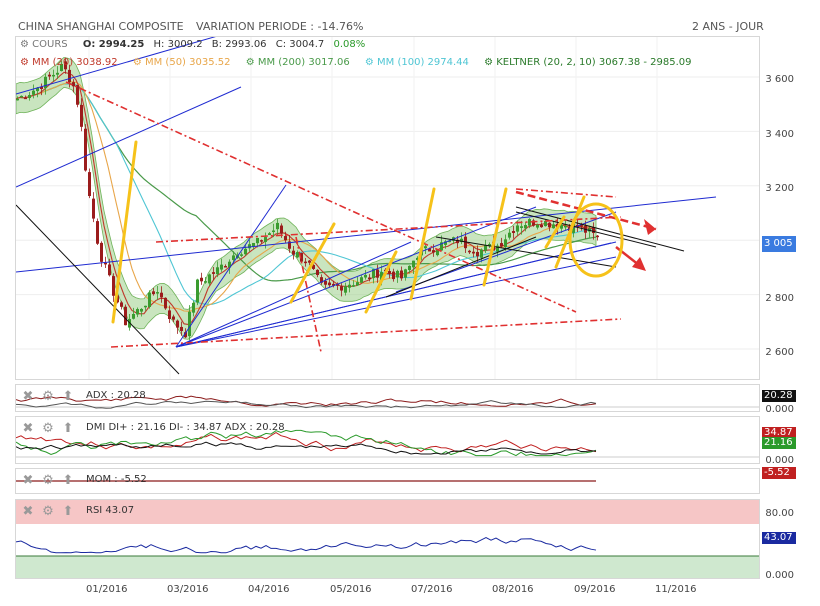 The width and height of the screenshot is (820, 606). Describe the element at coordinates (306, 448) in the screenshot. I see `dmi-adx-line` at that location.